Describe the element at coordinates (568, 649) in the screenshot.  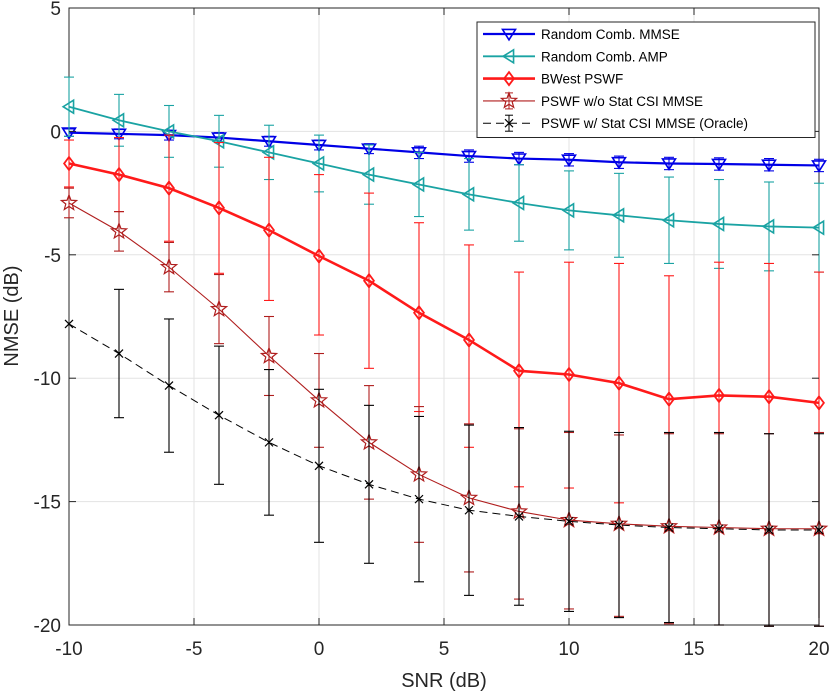
I see `x-tick-label: 10` at that location.